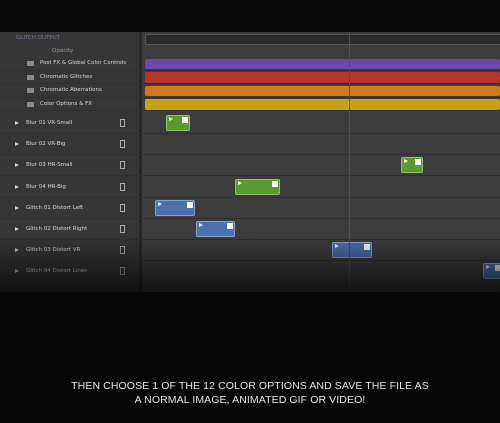  I want to click on playhead, so click(349, 162).